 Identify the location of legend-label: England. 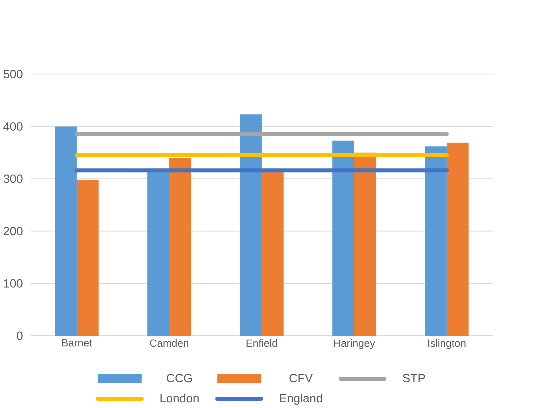
(301, 400).